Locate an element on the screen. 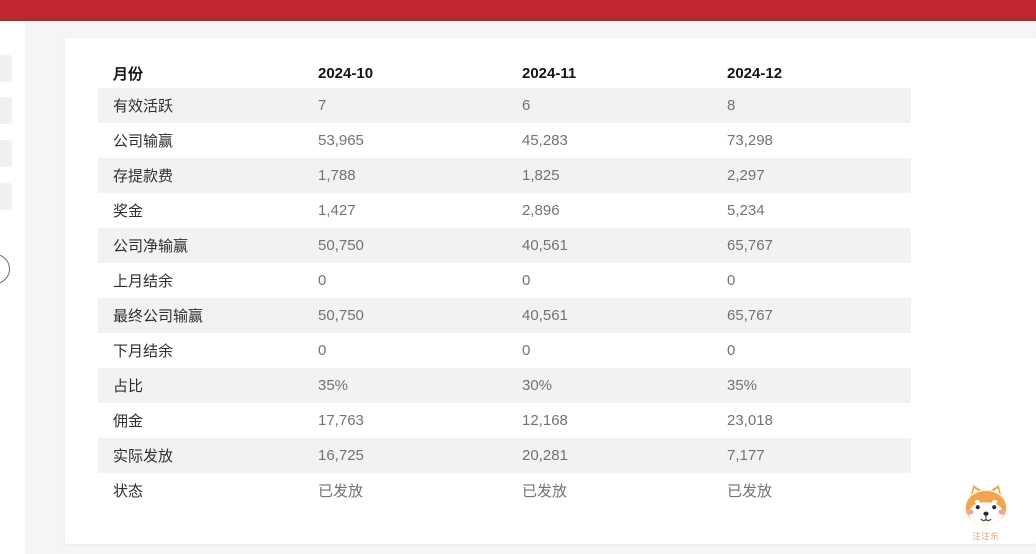  cell-value: 7,177 is located at coordinates (746, 455).